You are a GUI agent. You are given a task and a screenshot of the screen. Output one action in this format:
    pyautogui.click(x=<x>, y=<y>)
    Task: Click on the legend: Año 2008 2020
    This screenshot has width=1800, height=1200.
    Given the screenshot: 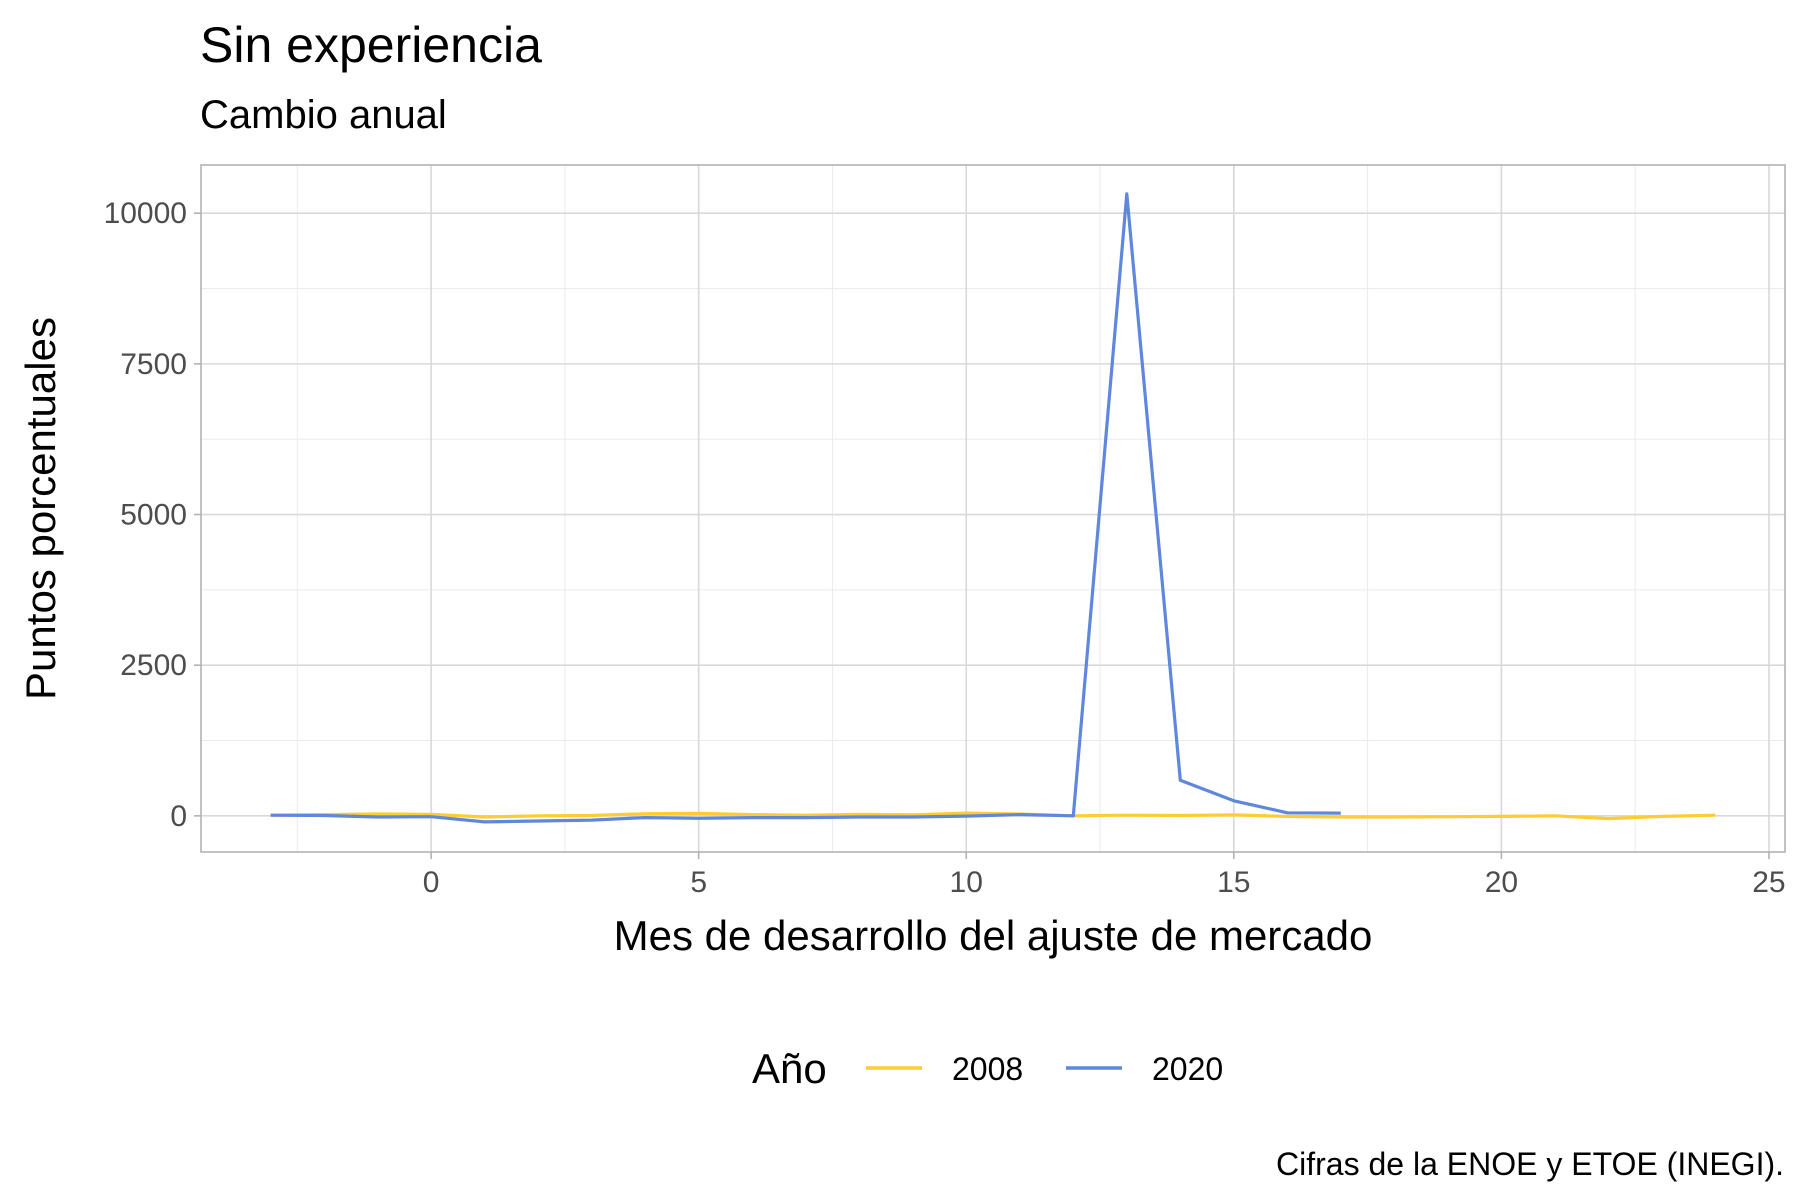 What is the action you would take?
    pyautogui.click(x=987, y=1068)
    